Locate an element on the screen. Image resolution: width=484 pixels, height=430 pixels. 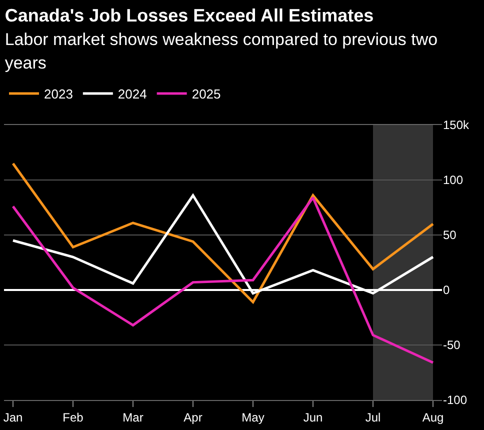
x-tick-label: Jun is located at coordinates (313, 417).